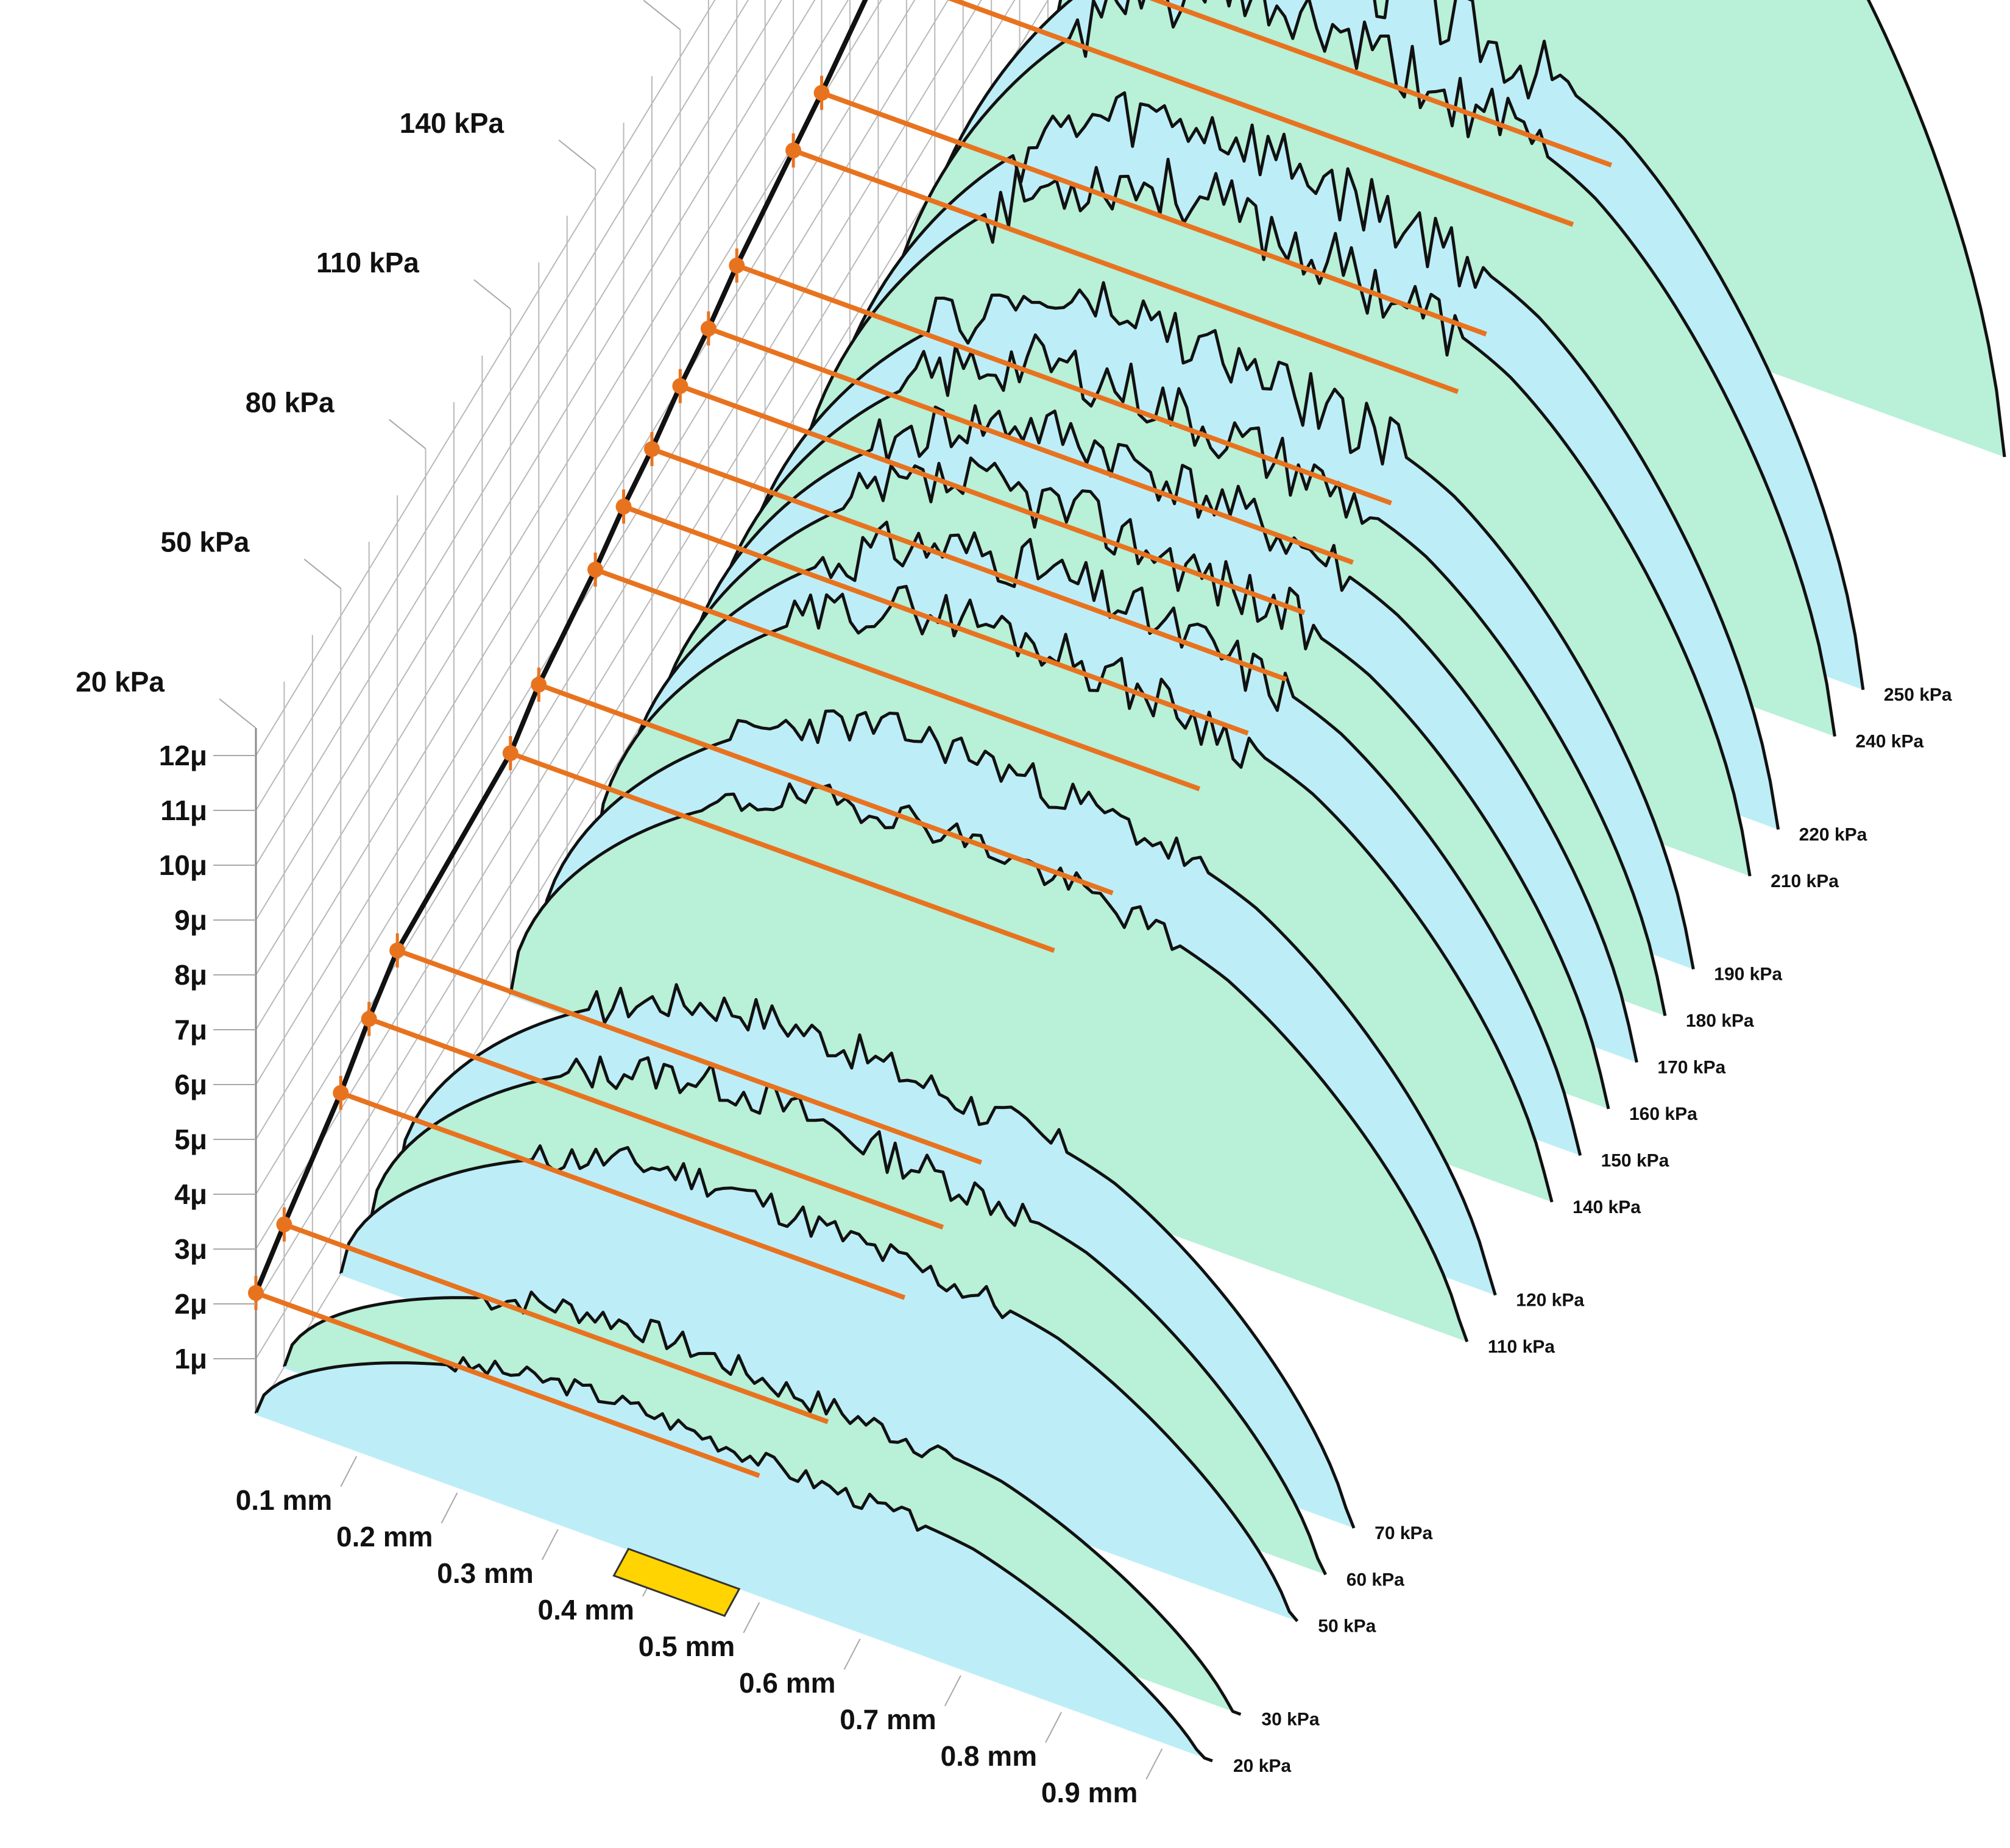 Image resolution: width=2010 pixels, height=1848 pixels. Describe the element at coordinates (121, 682) in the screenshot. I see `pressure-axis-label: 20 kPa` at that location.